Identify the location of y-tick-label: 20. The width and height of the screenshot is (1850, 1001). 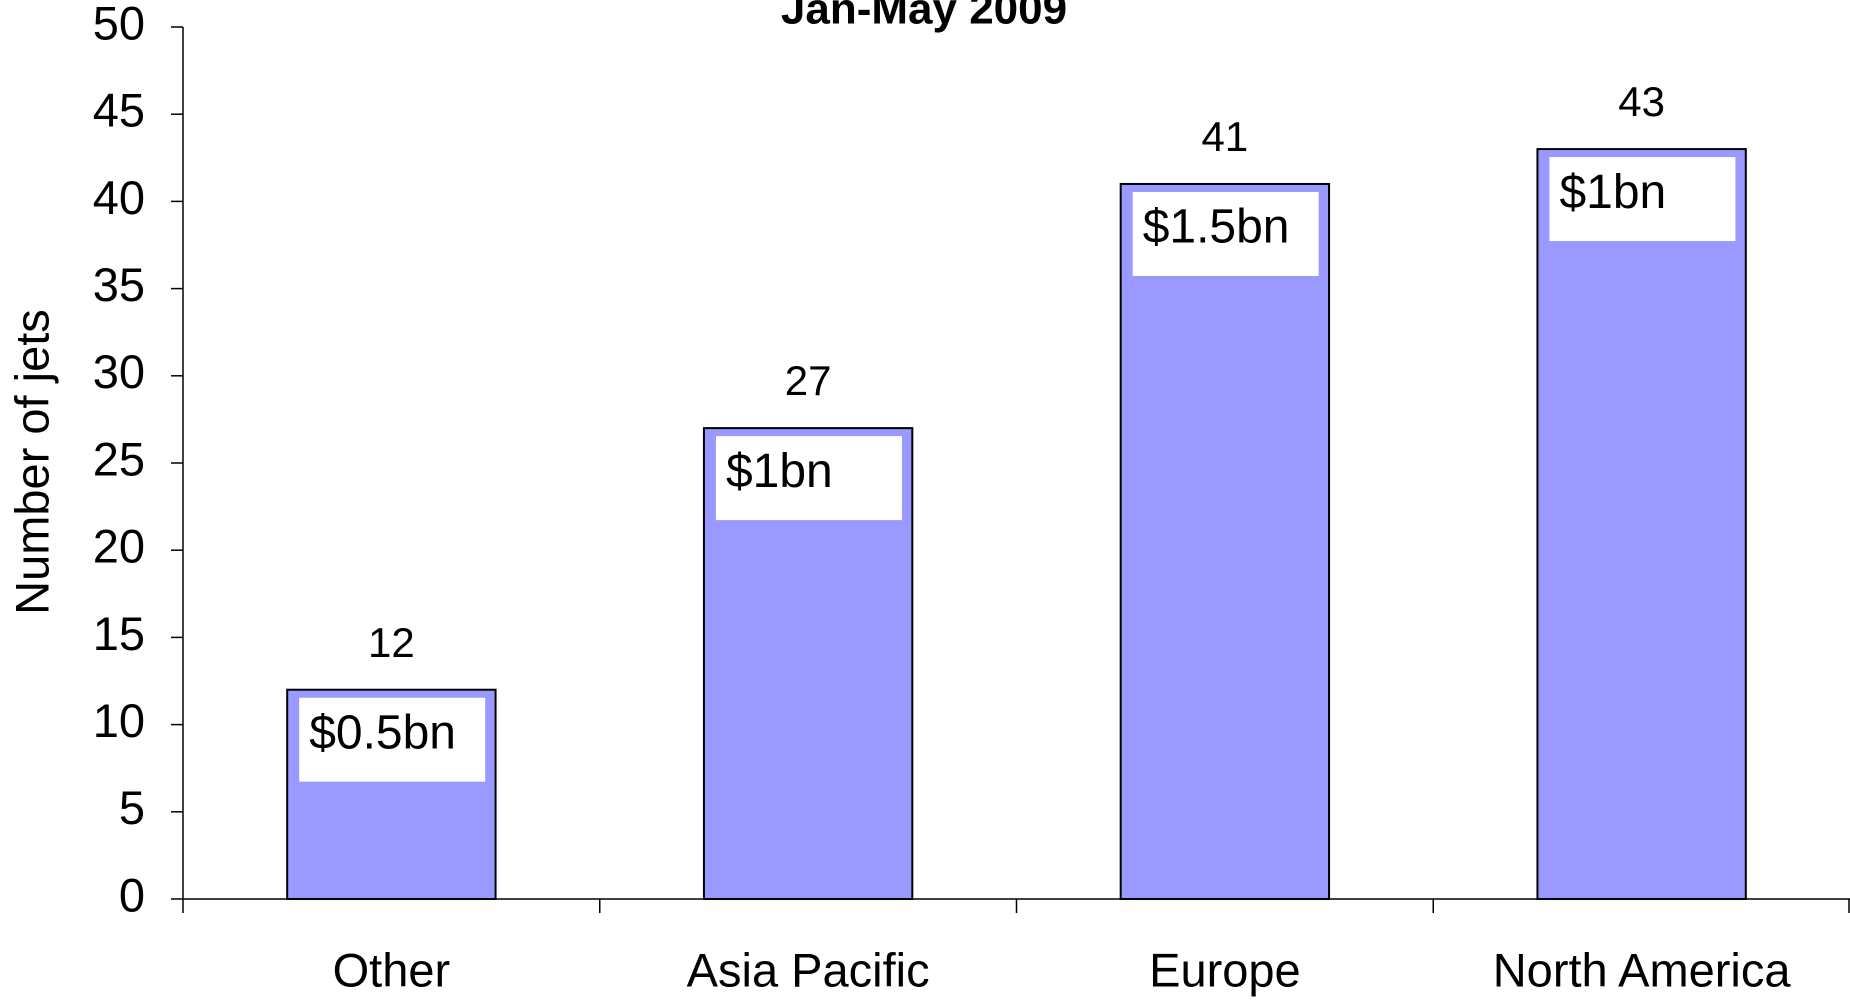
(119, 546).